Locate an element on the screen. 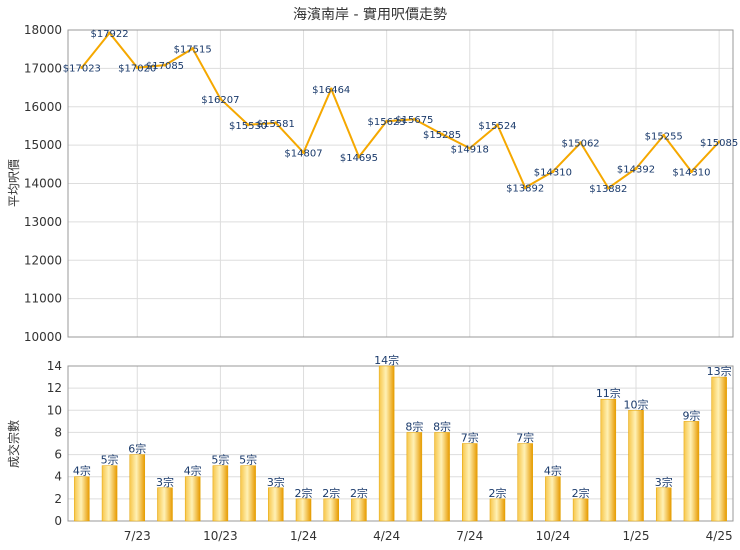  price-point-label: $15285 is located at coordinates (442, 135).